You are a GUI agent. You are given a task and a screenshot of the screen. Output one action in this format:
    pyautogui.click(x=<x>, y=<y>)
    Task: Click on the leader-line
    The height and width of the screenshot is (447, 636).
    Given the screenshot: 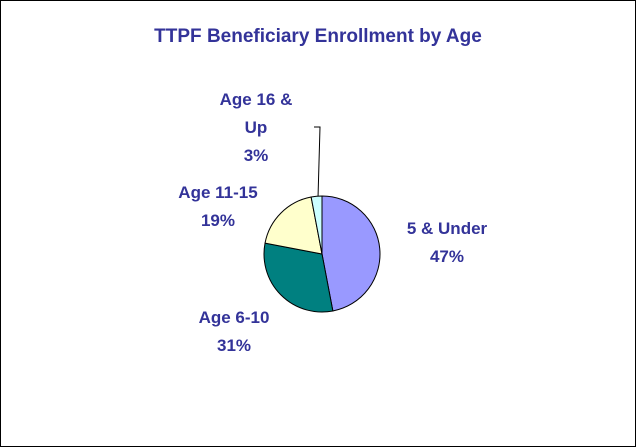 What is the action you would take?
    pyautogui.click(x=317, y=162)
    